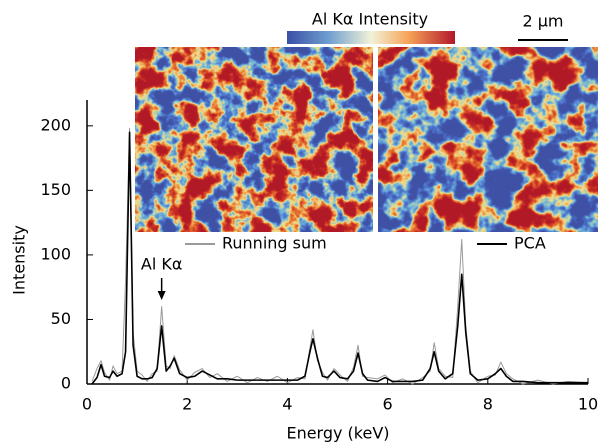  I want to click on y-tick-label: 100, so click(55, 253).